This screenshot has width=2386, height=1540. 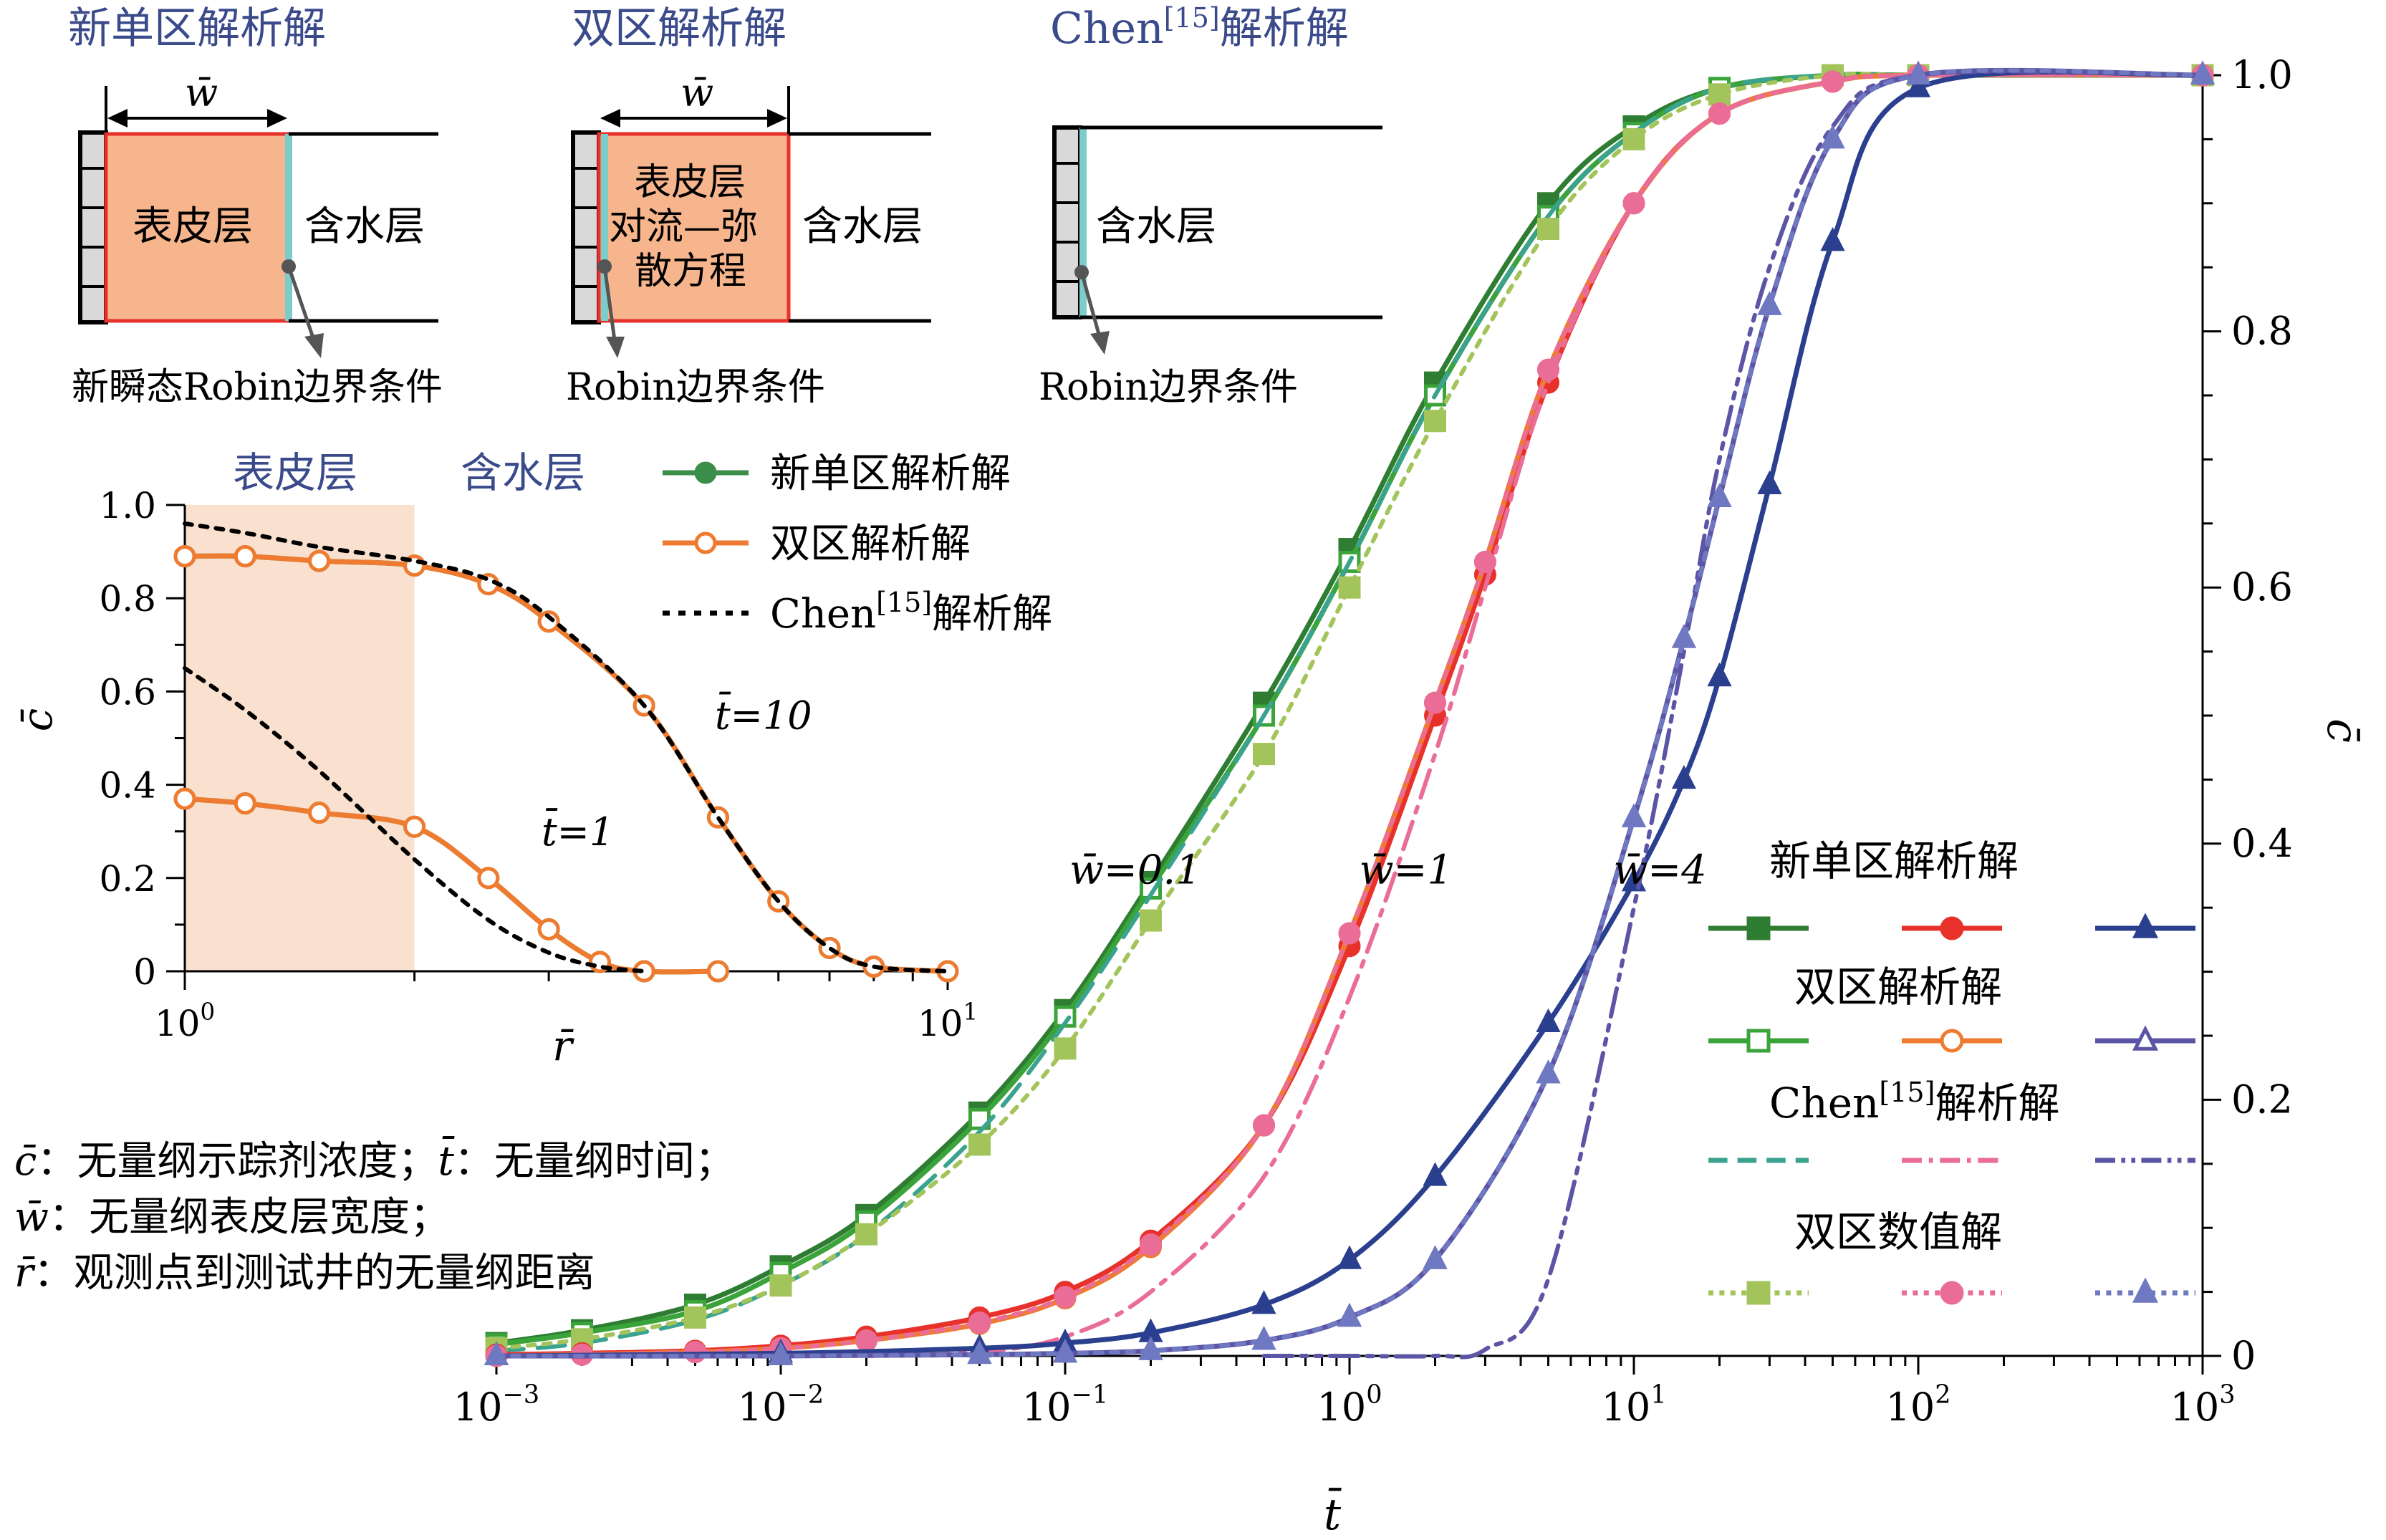 I want to click on x-tick-label: 10⁰, so click(x=1349, y=1405).